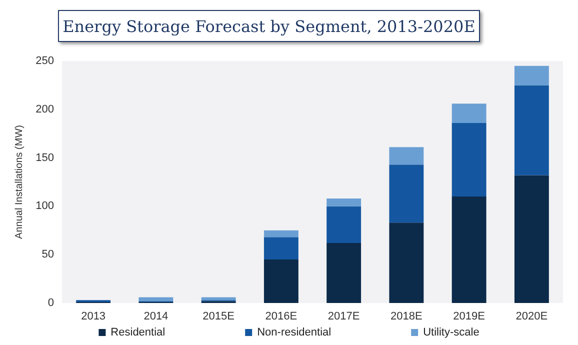 The width and height of the screenshot is (578, 345). What do you see at coordinates (281, 316) in the screenshot?
I see `x-tick-label: 2016E` at bounding box center [281, 316].